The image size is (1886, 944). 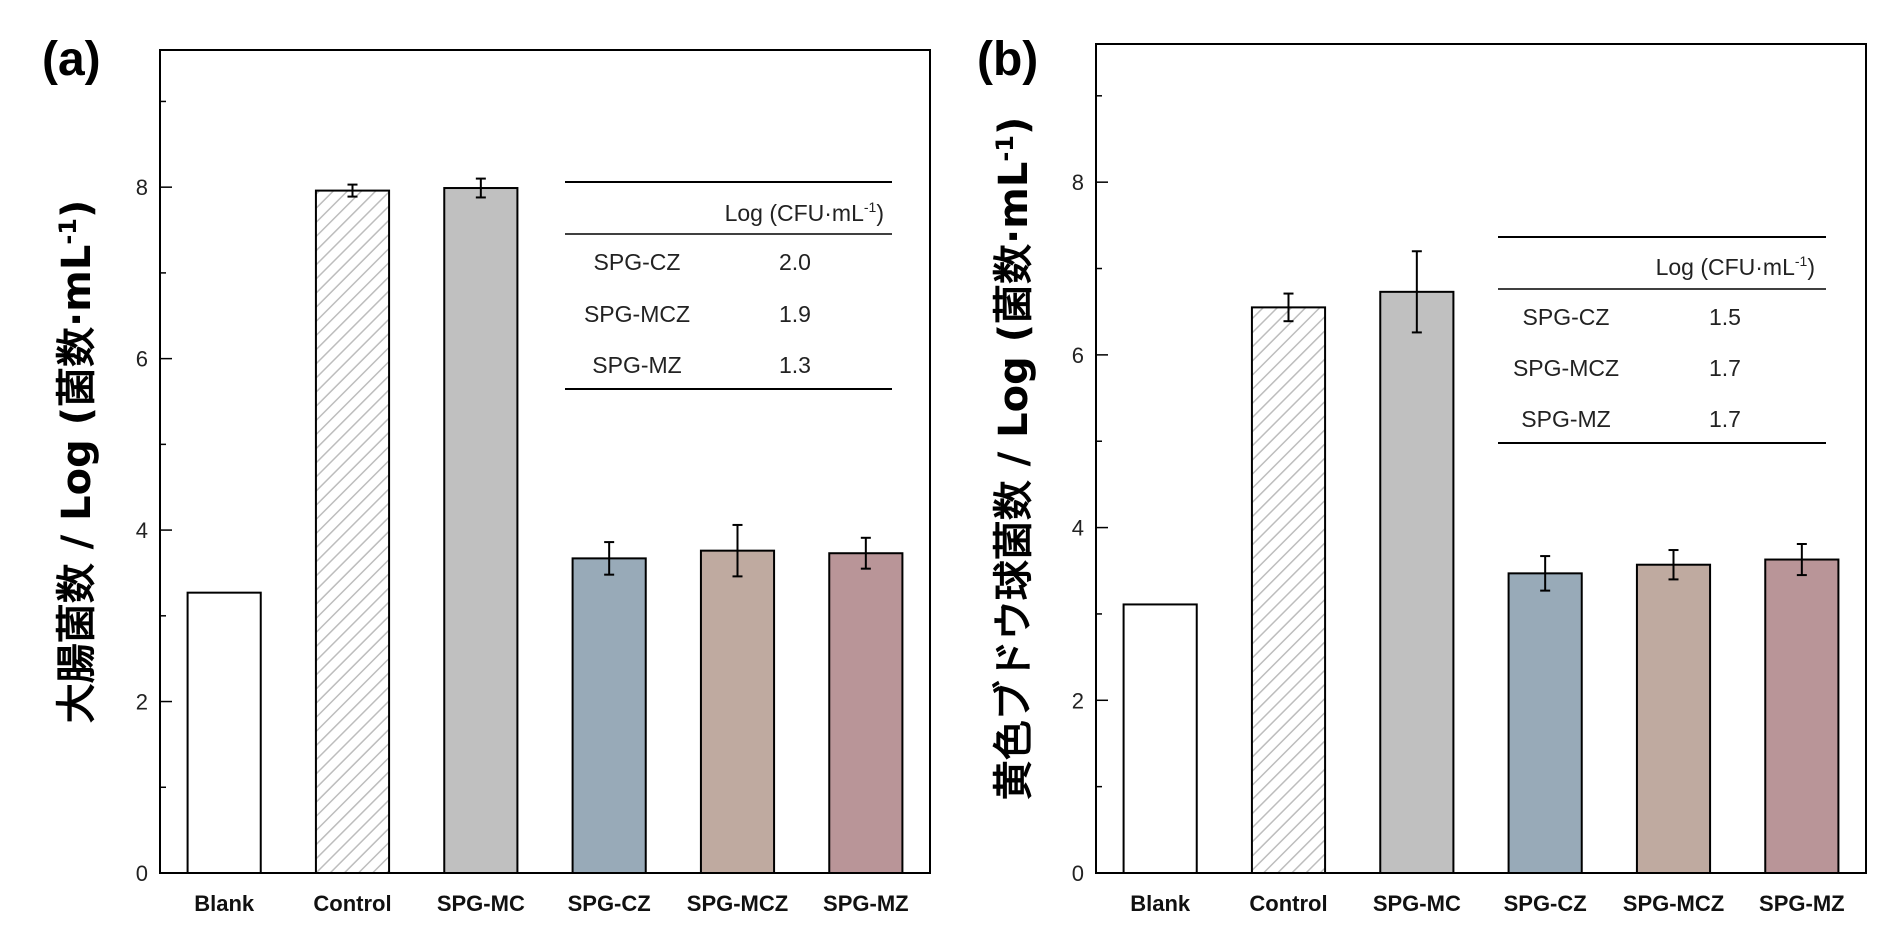 What do you see at coordinates (795, 314) in the screenshot?
I see `table-row-value: 1.9` at bounding box center [795, 314].